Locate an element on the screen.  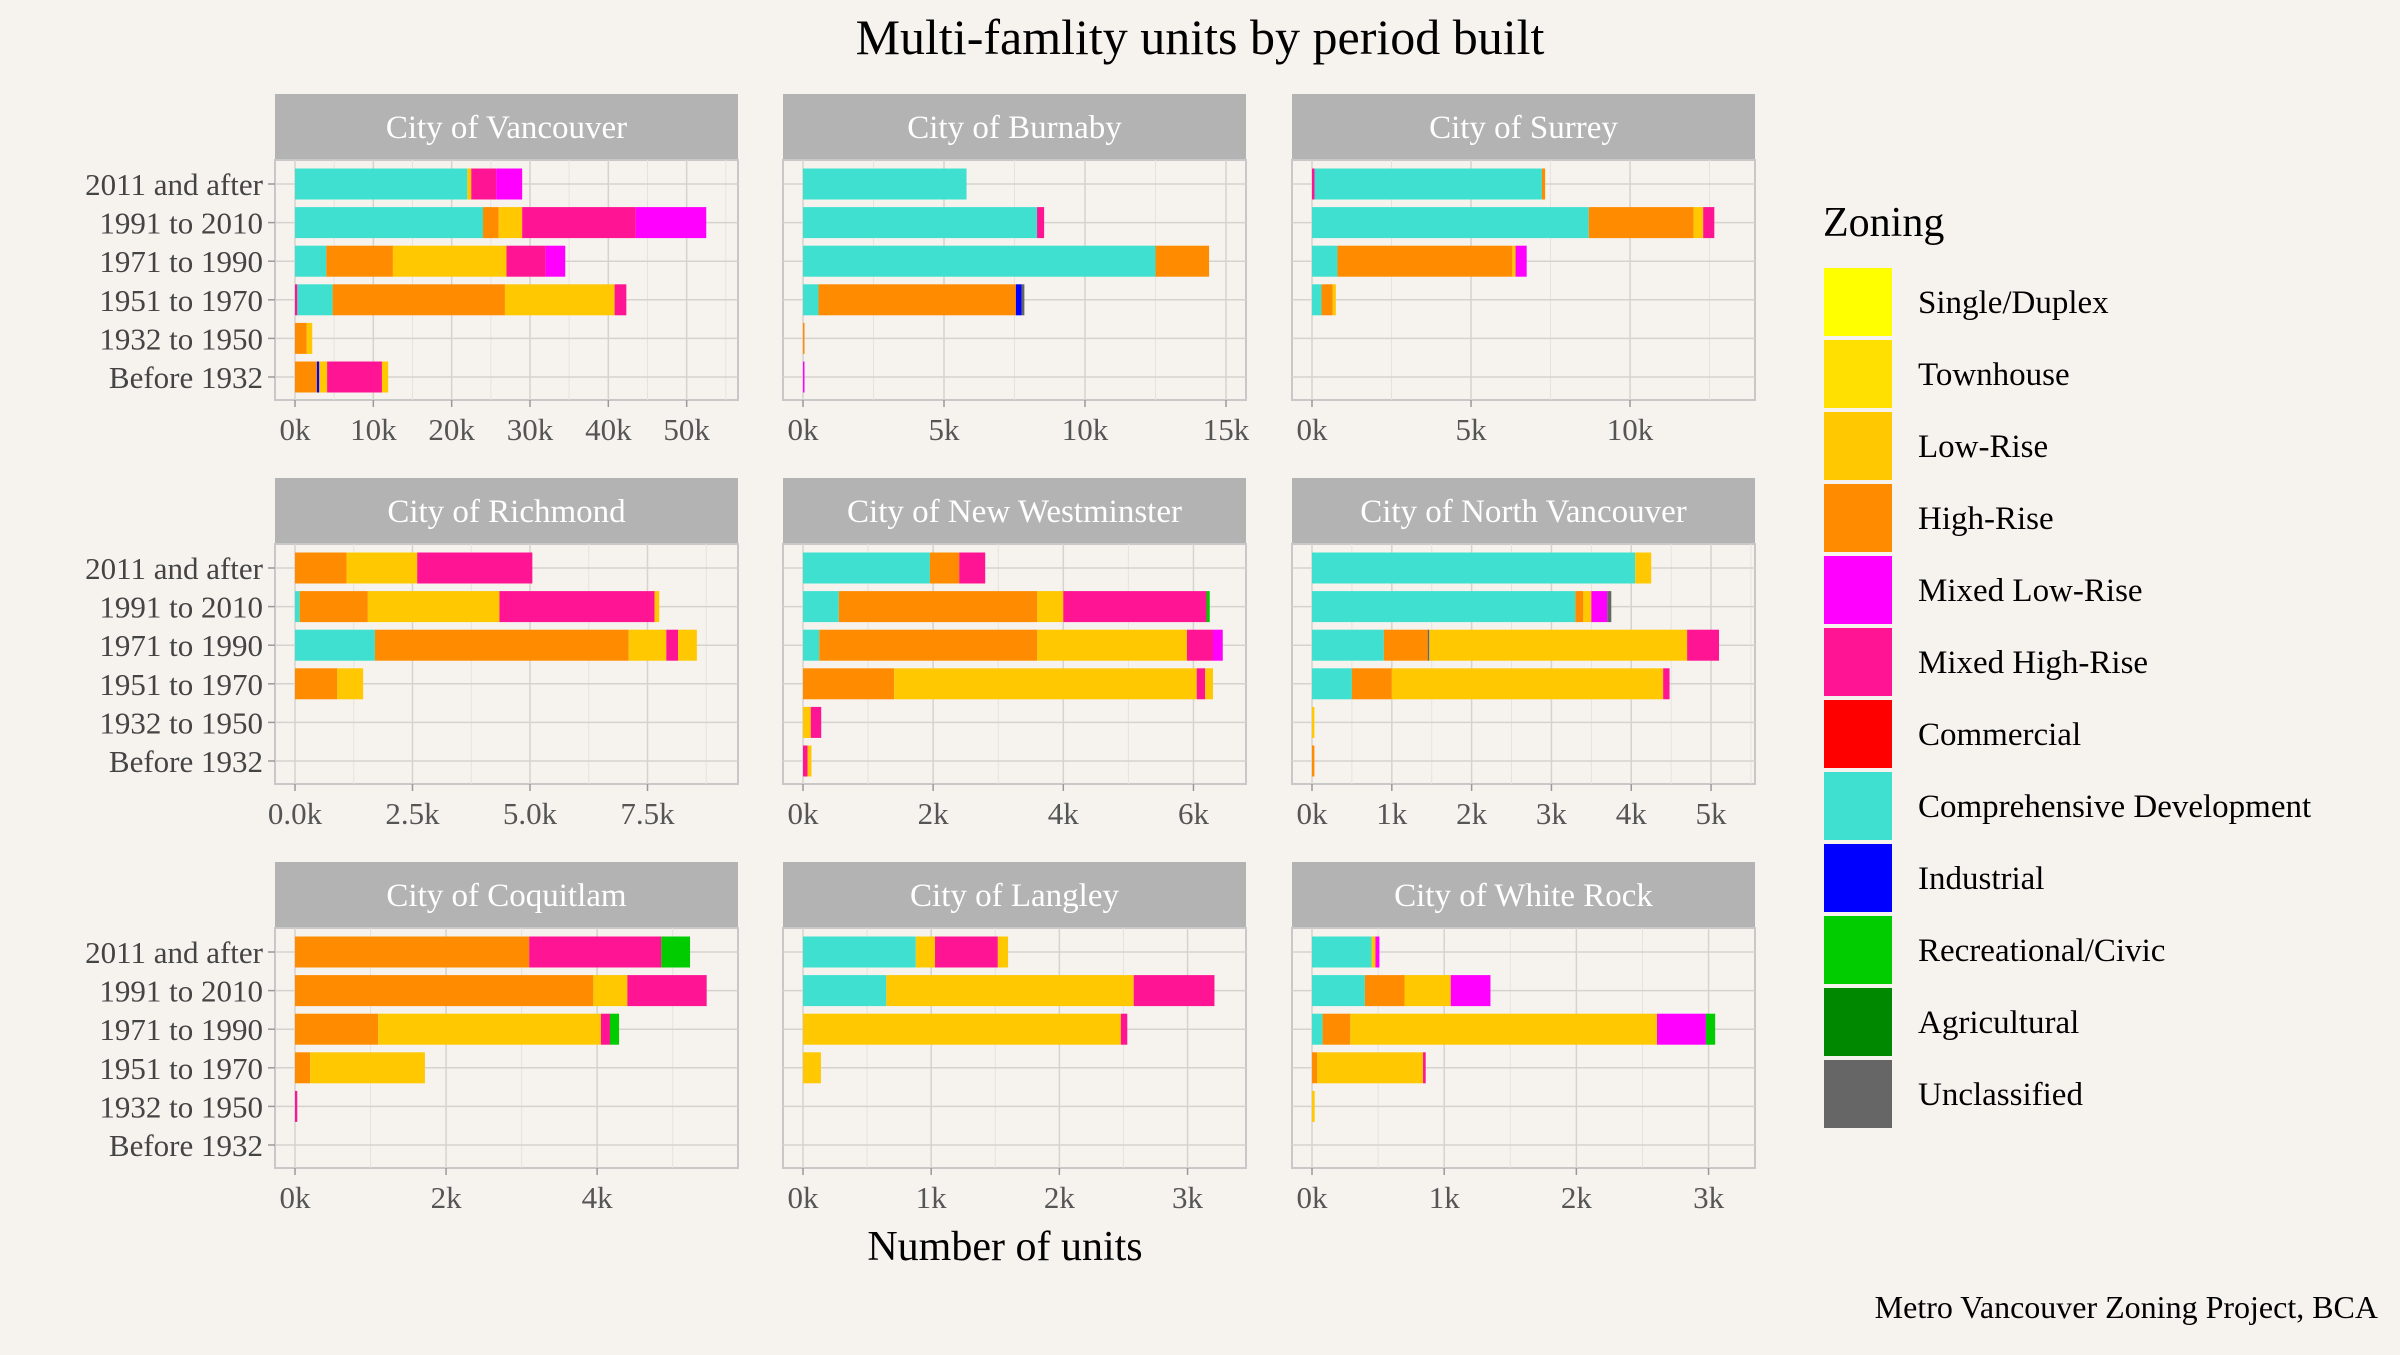
panel-border is located at coordinates (1014, 1048).